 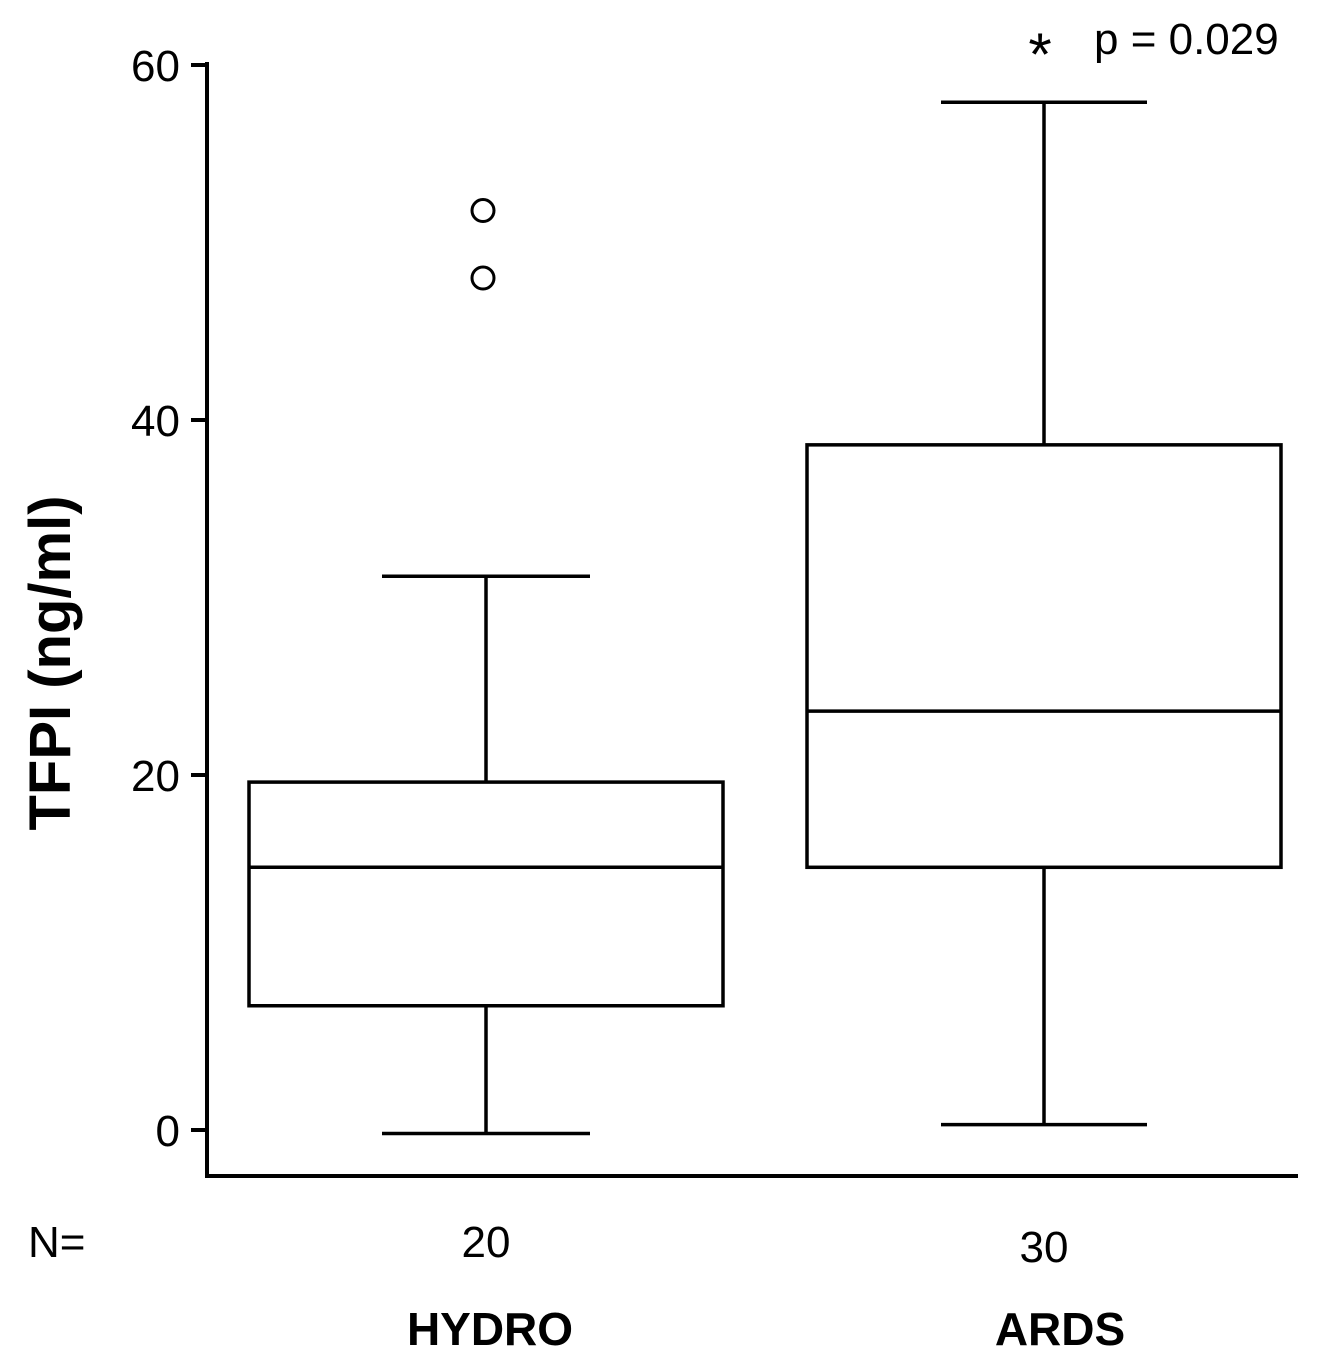 I want to click on y-ticks: 0 20 40 60, so click(x=169, y=599).